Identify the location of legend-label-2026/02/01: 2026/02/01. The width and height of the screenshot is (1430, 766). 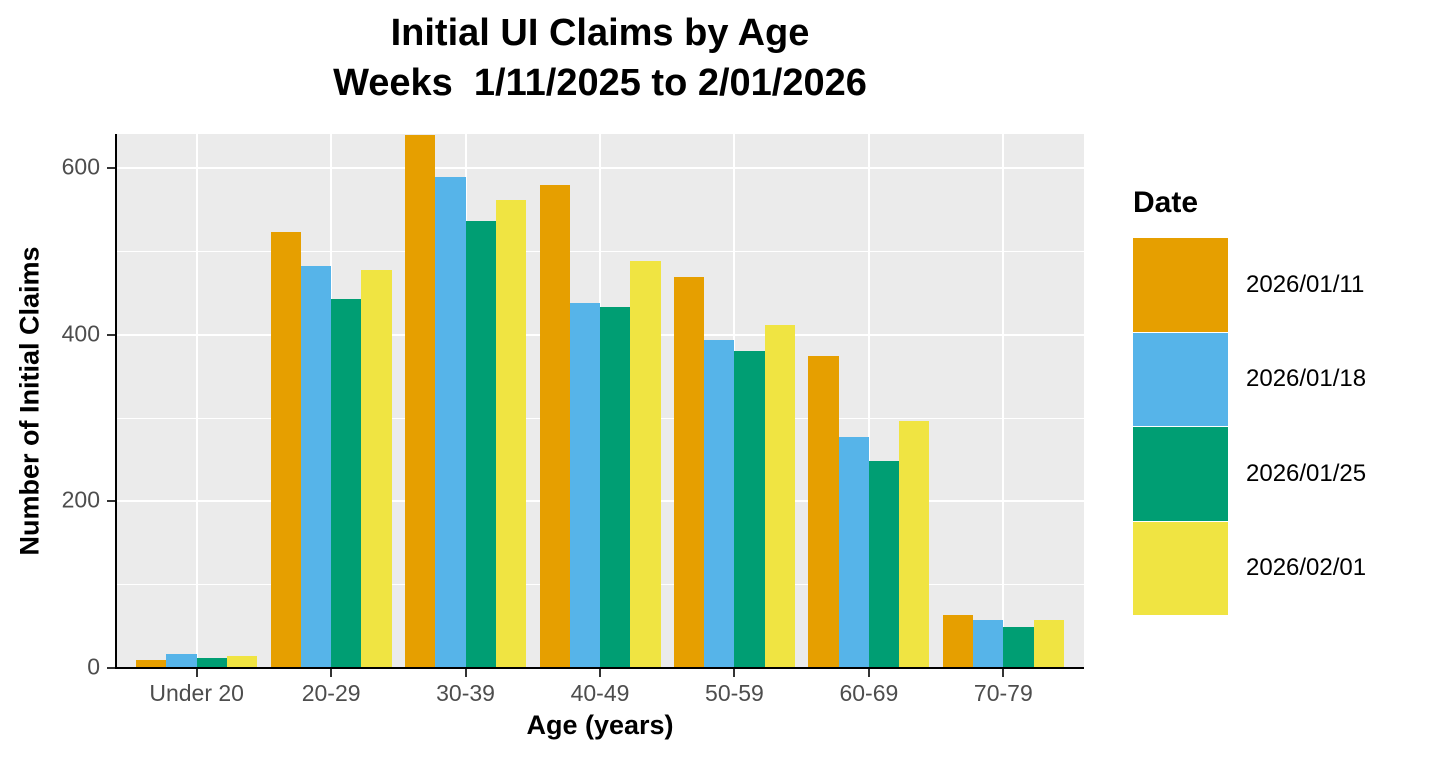
(1306, 568).